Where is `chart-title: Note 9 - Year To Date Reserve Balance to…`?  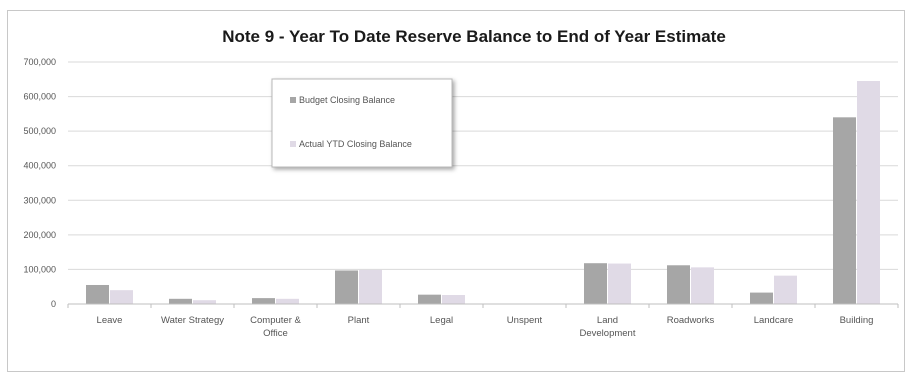 chart-title: Note 9 - Year To Date Reserve Balance to… is located at coordinates (474, 36).